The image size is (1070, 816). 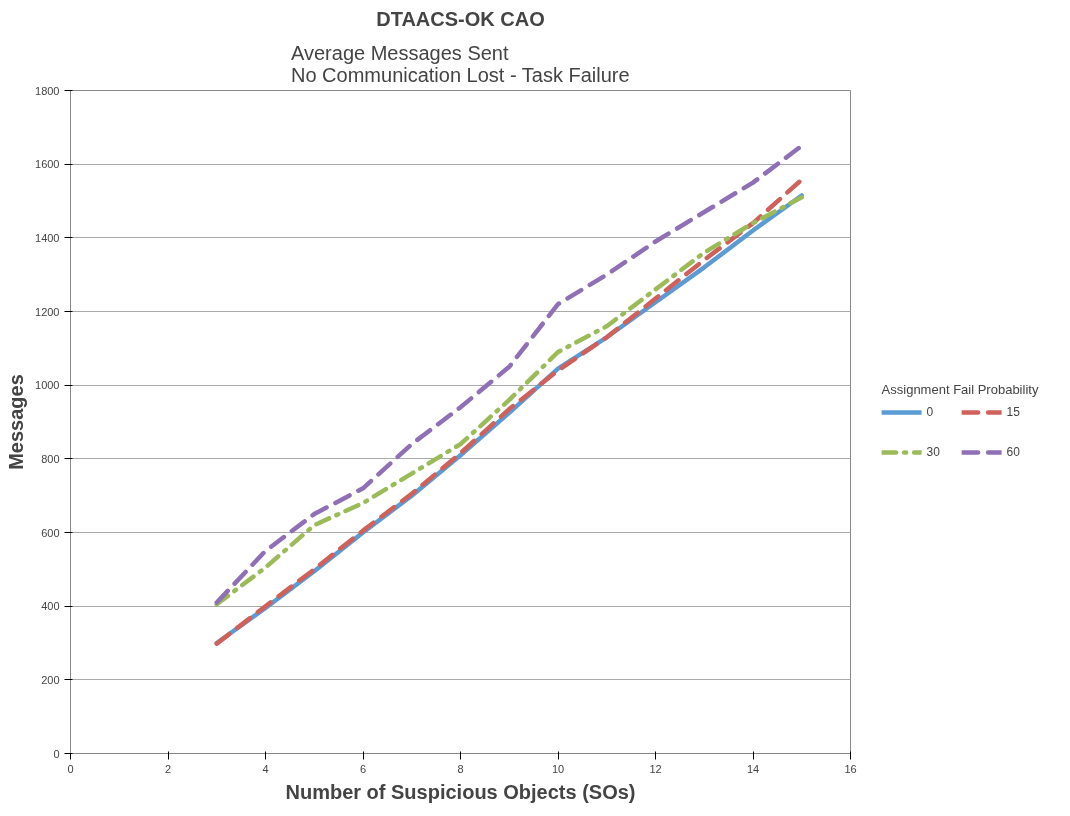 I want to click on y-tick-label: 400, so click(x=50, y=606).